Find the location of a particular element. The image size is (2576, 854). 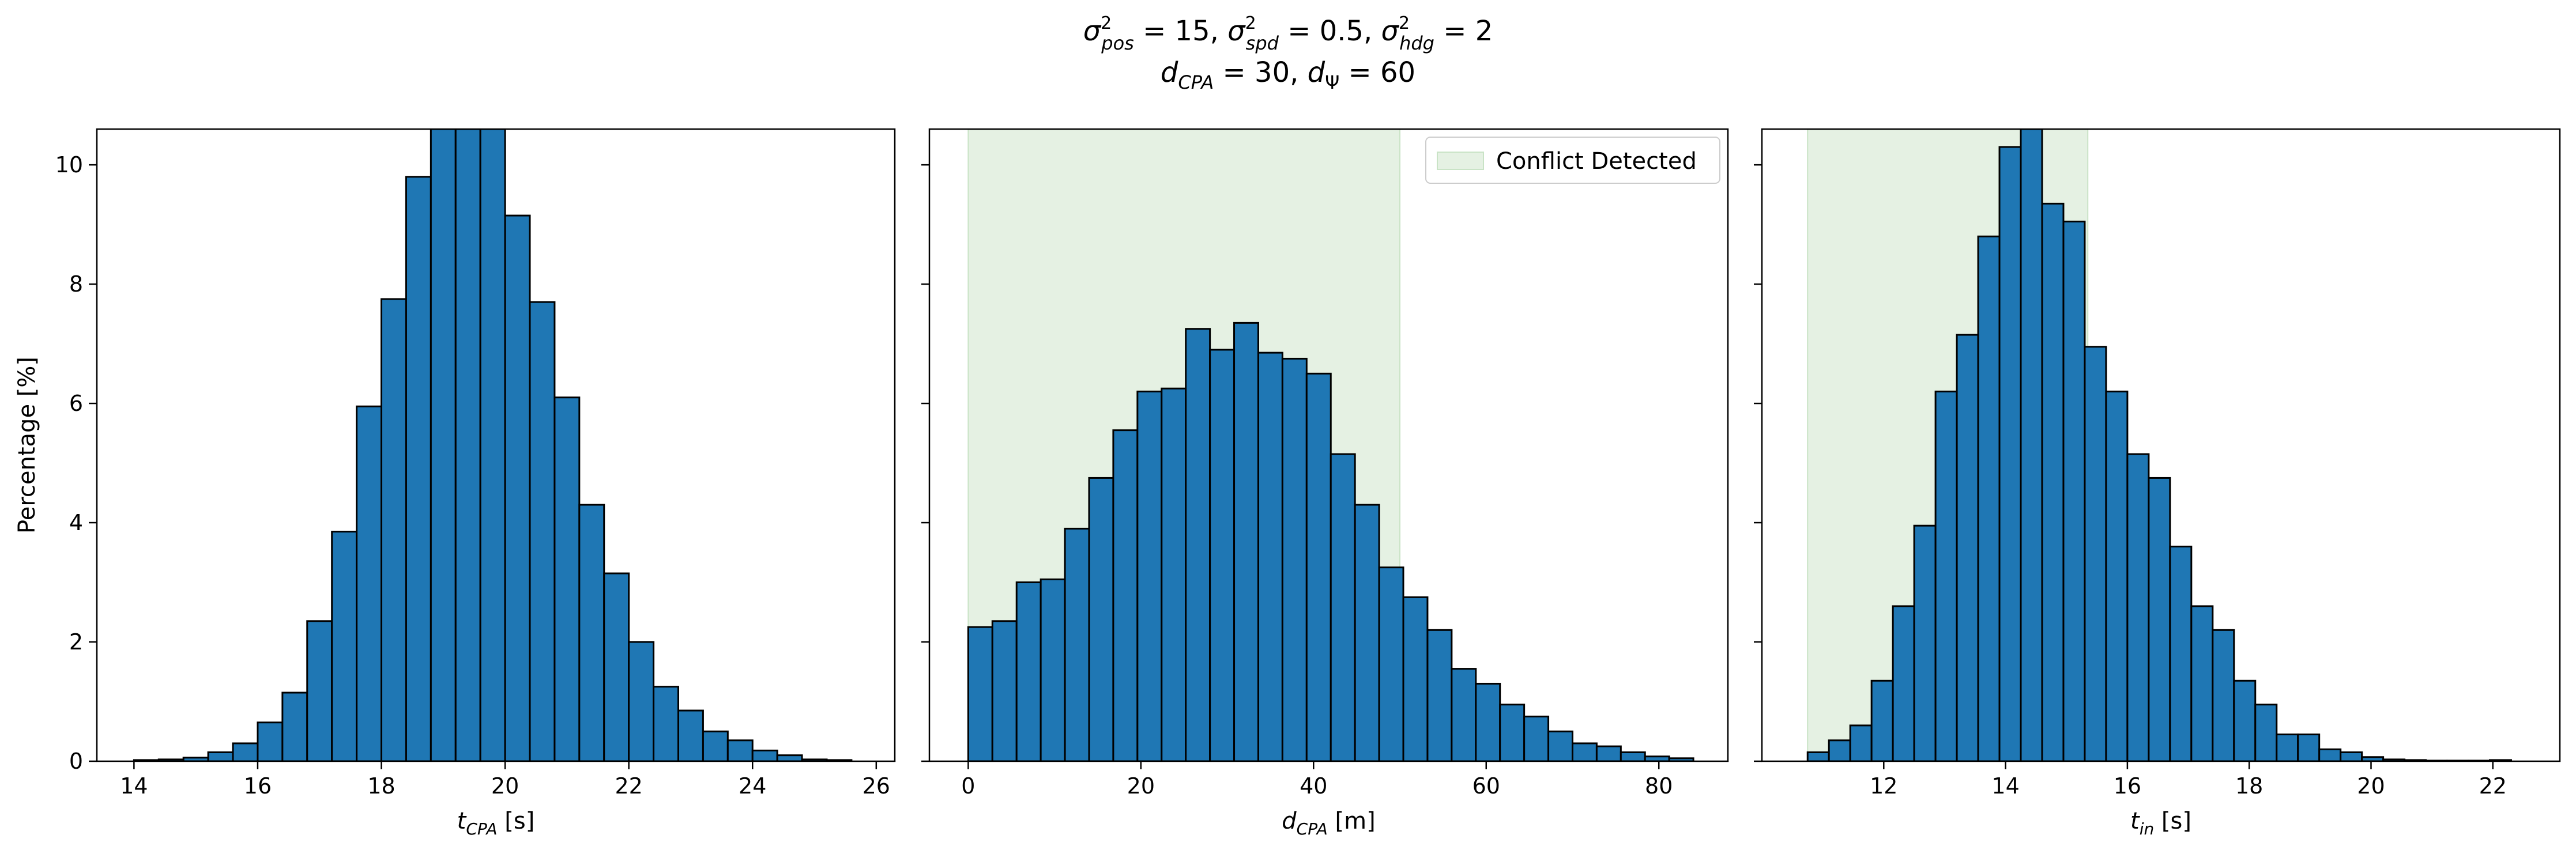

x-tick-label: 18 is located at coordinates (381, 786).